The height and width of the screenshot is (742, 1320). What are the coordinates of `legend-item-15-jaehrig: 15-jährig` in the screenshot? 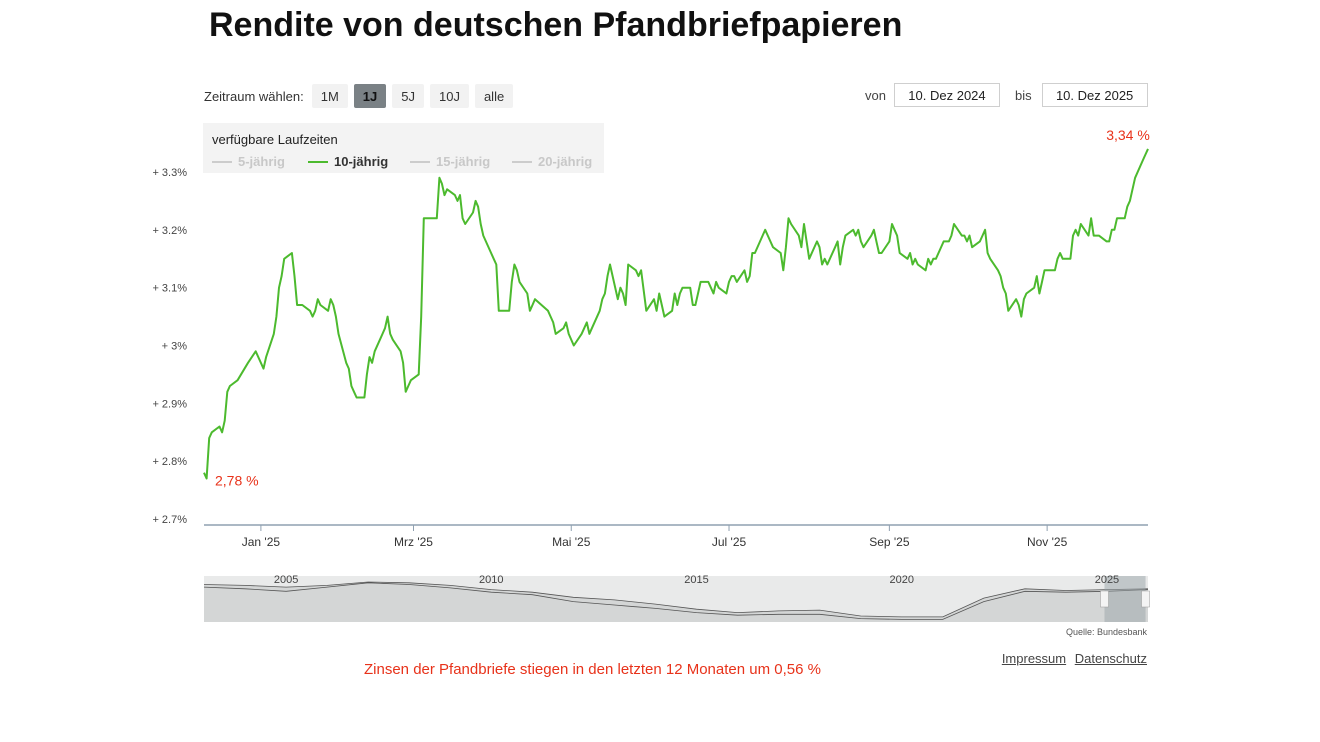 It's located at (450, 161).